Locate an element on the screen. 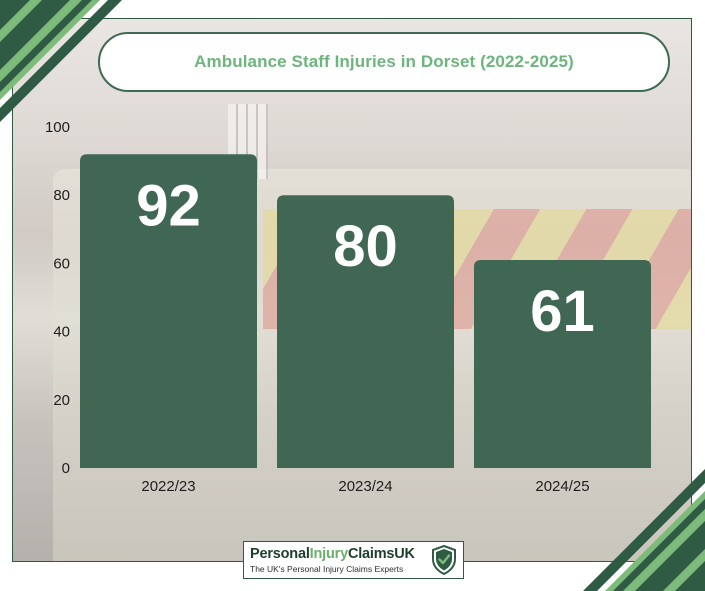 The image size is (705, 591). bar-value-label: 92 is located at coordinates (168, 205).